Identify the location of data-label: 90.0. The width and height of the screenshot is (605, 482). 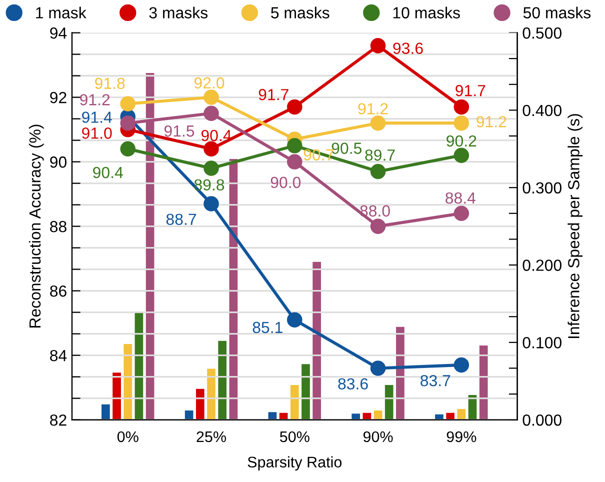
(285, 182).